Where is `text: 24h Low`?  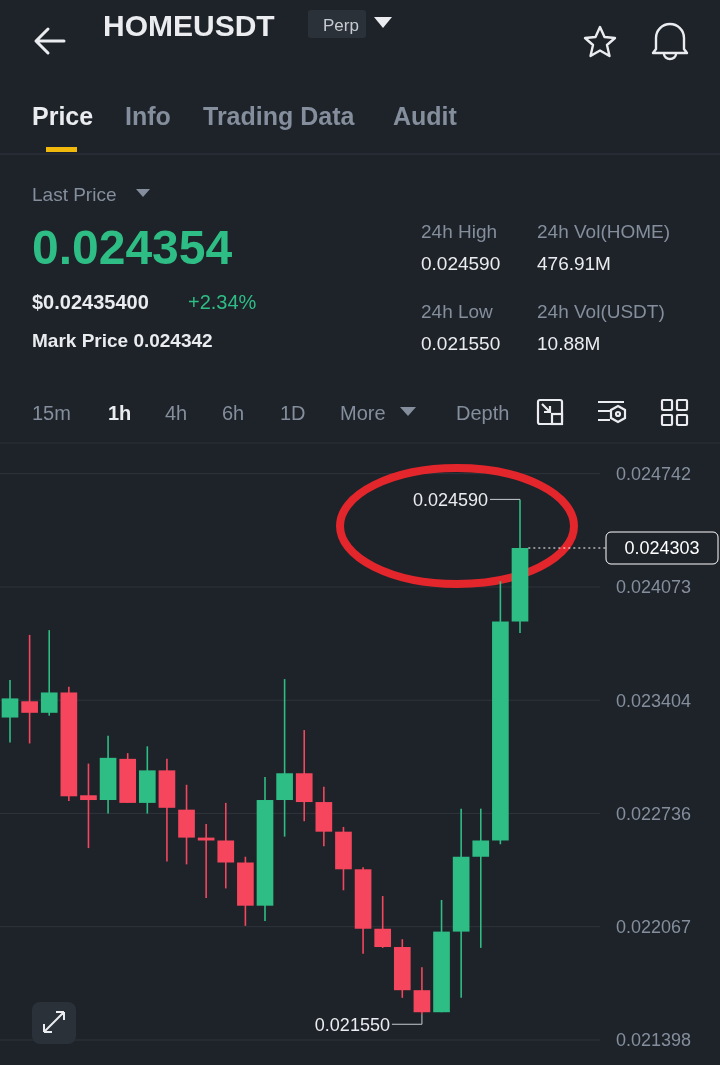 text: 24h Low is located at coordinates (457, 311).